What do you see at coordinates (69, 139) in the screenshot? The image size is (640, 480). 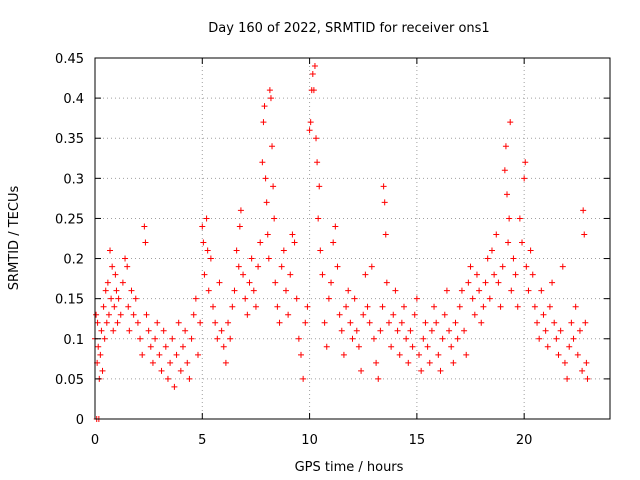 I see `y-tick-label: 0.35` at bounding box center [69, 139].